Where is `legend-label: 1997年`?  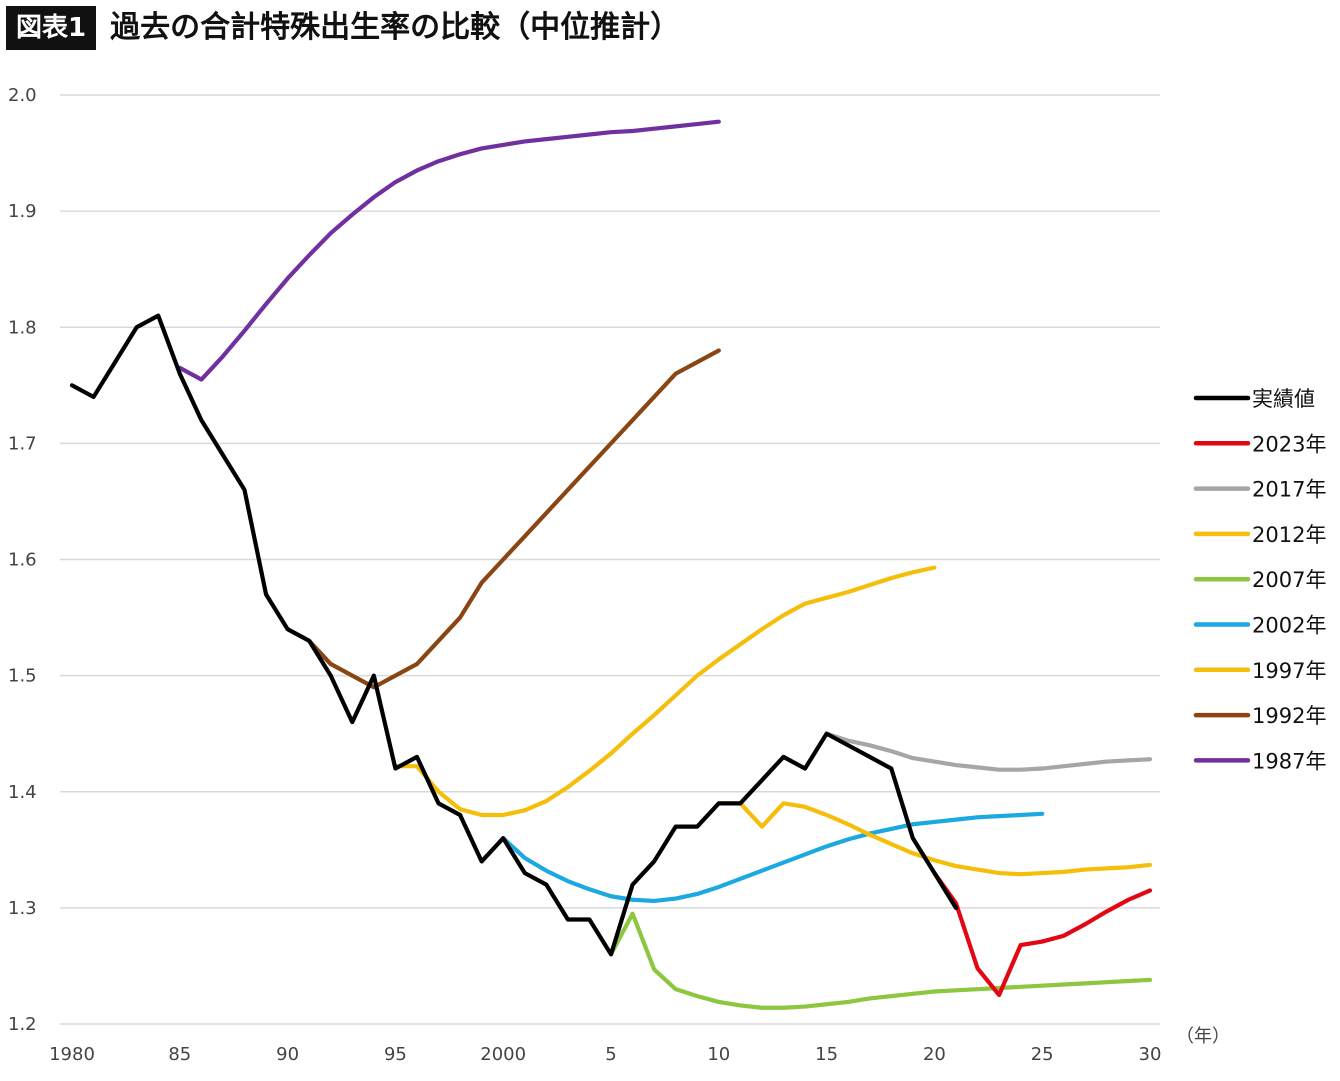 legend-label: 1997年 is located at coordinates (1289, 671).